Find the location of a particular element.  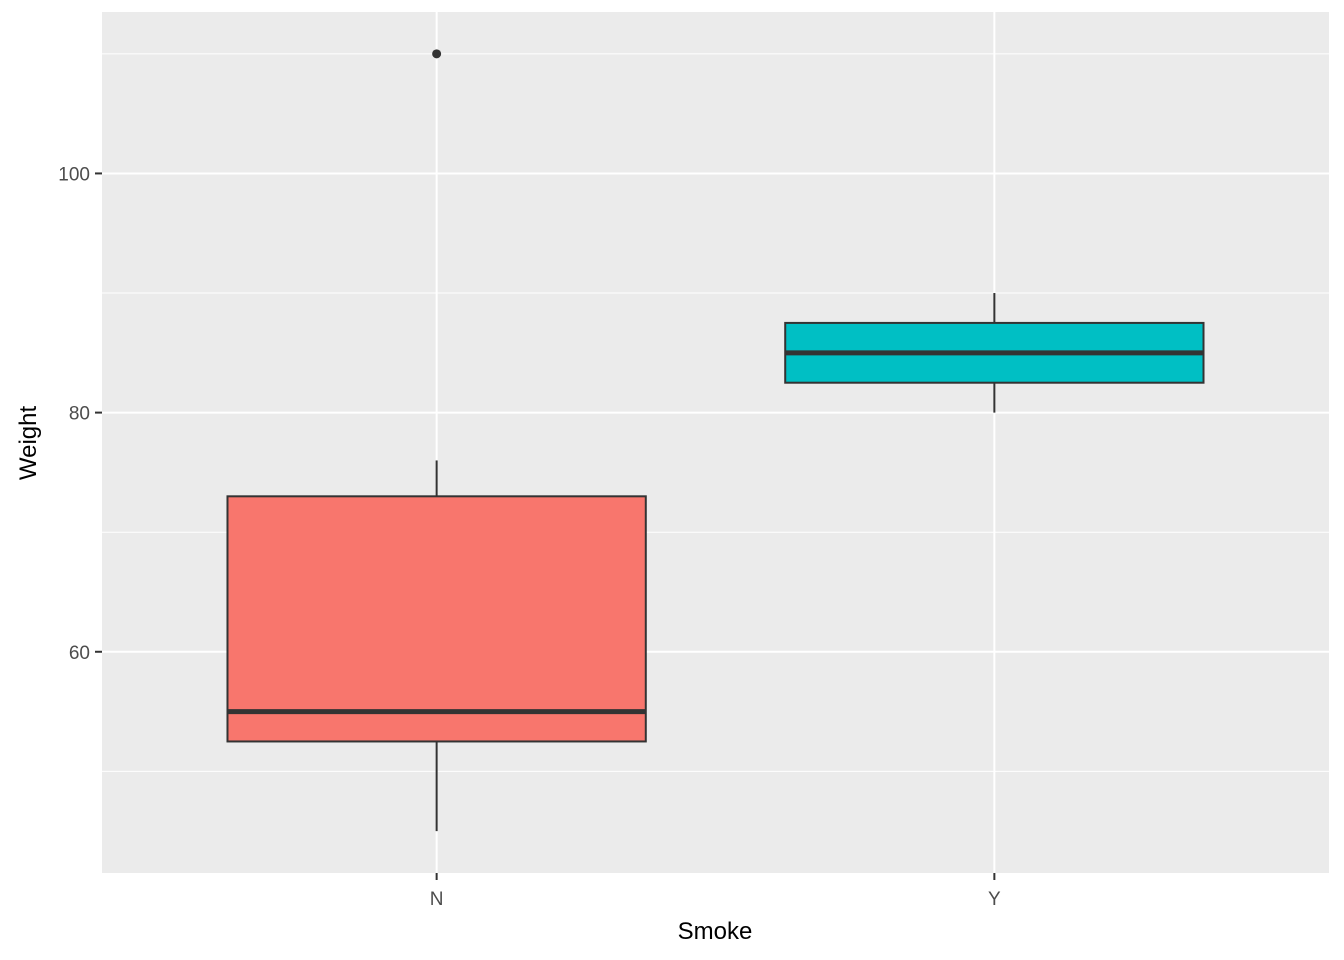

y-axis: 60 80 100 is located at coordinates (80, 414).